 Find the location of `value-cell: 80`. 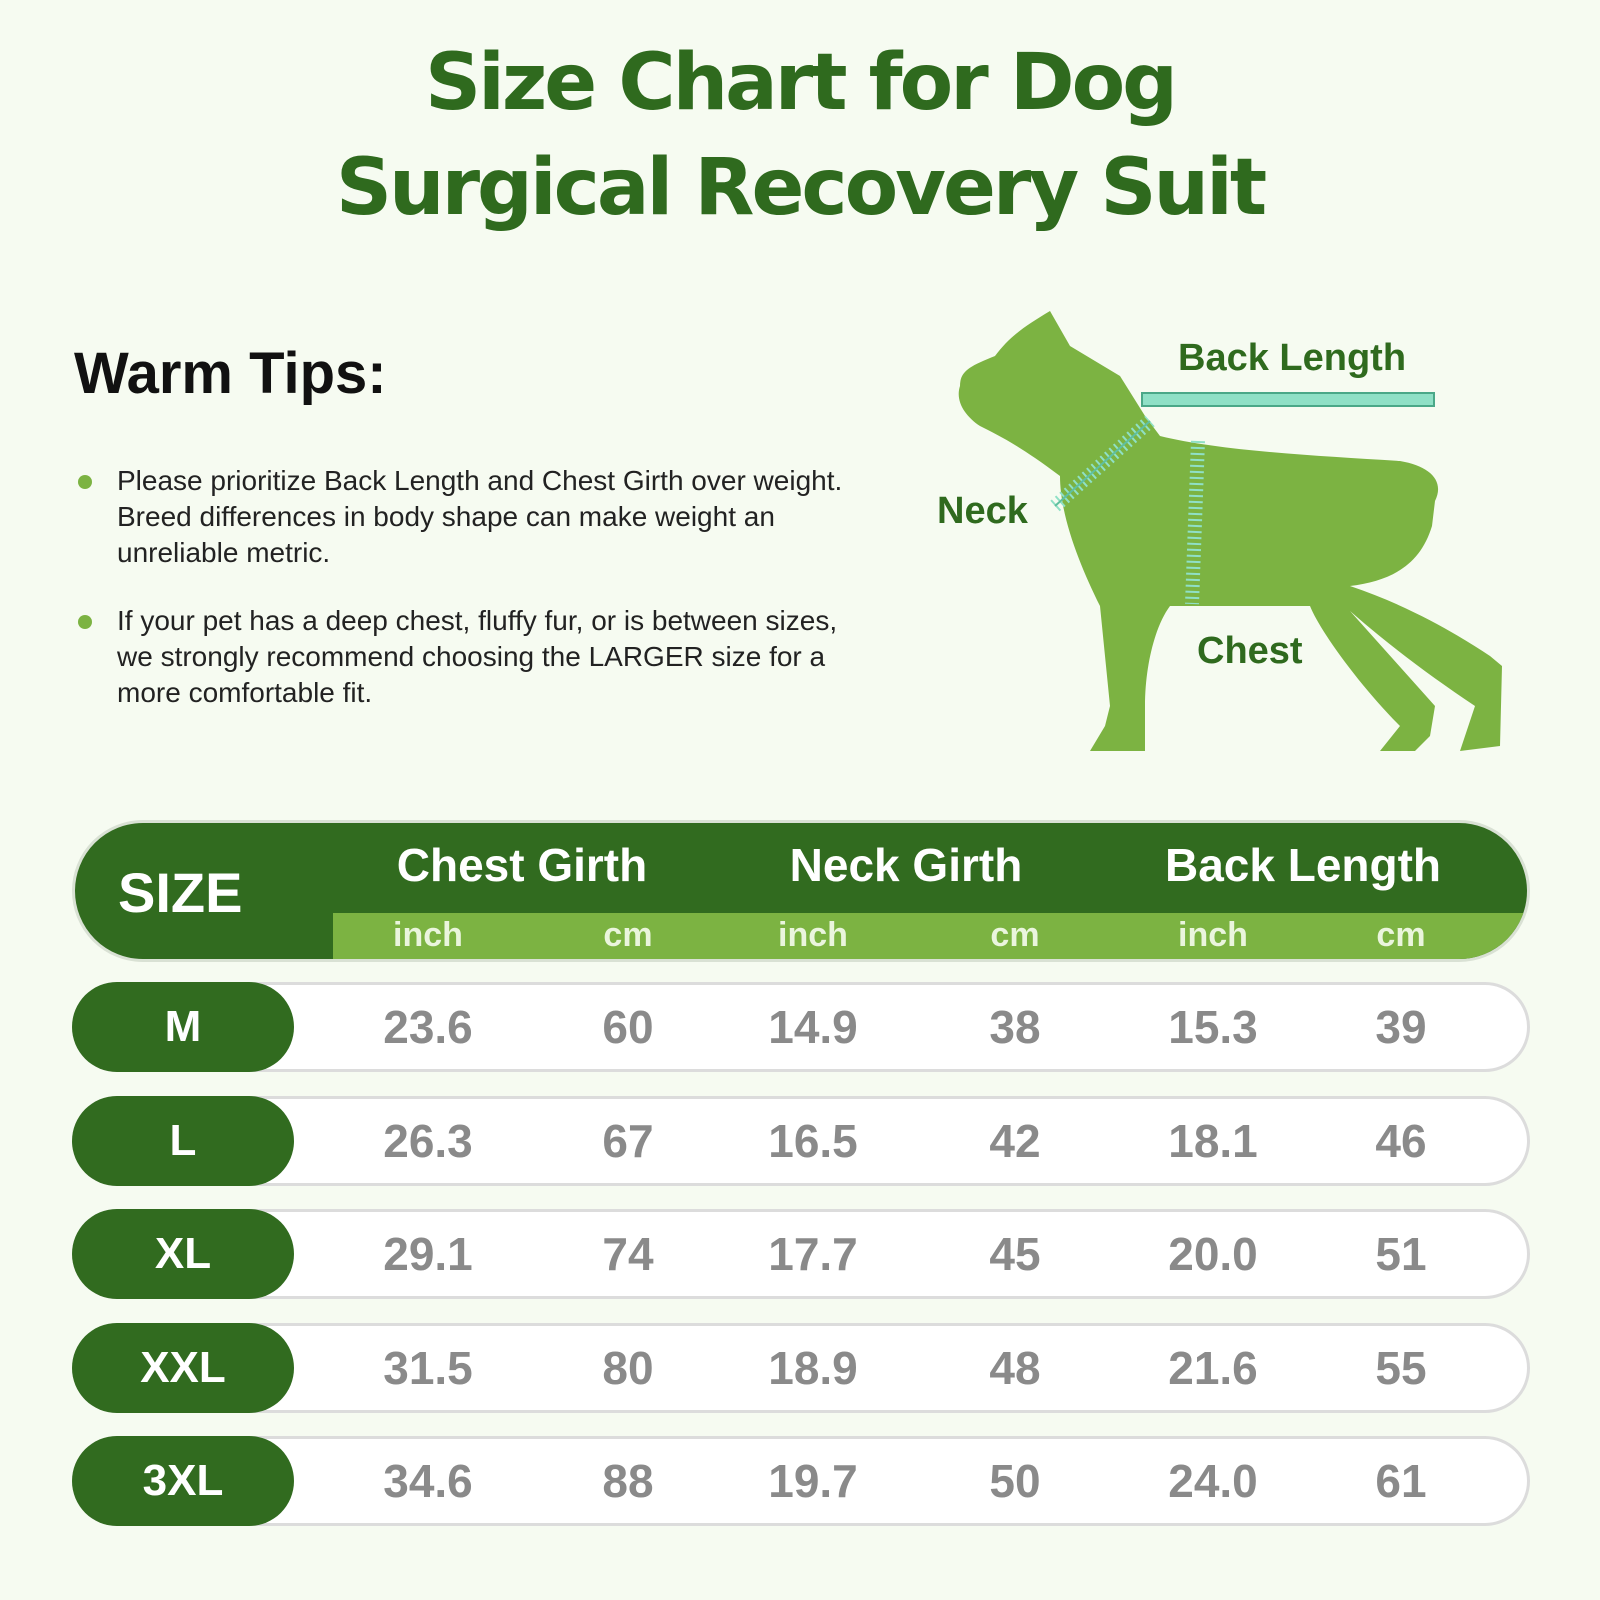

value-cell: 80 is located at coordinates (628, 1367).